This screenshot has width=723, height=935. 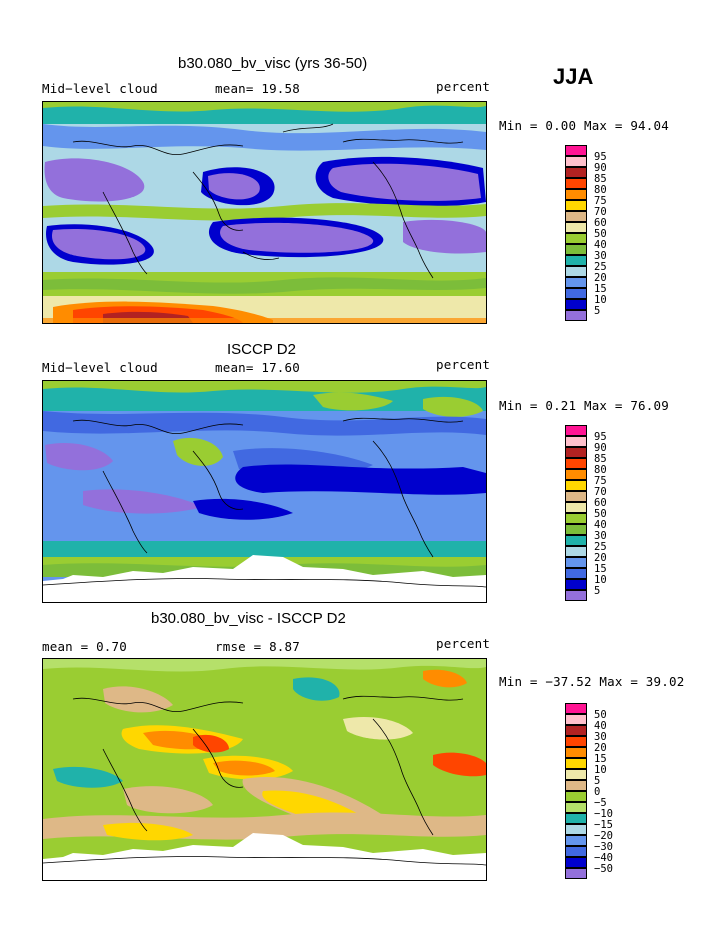 I want to click on panel-3-map, so click(x=264, y=769).